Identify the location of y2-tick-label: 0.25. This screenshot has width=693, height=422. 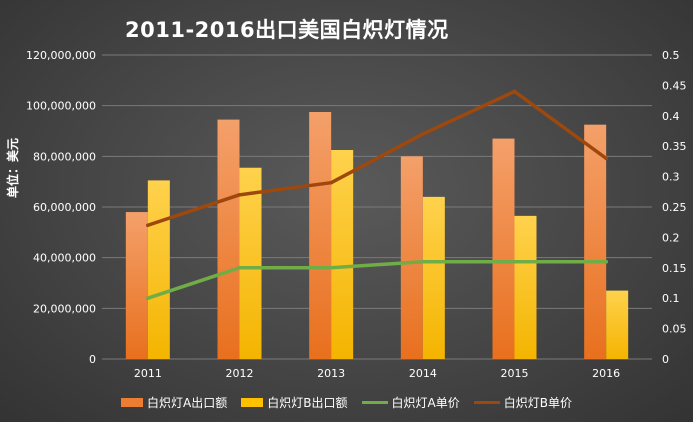
(674, 207).